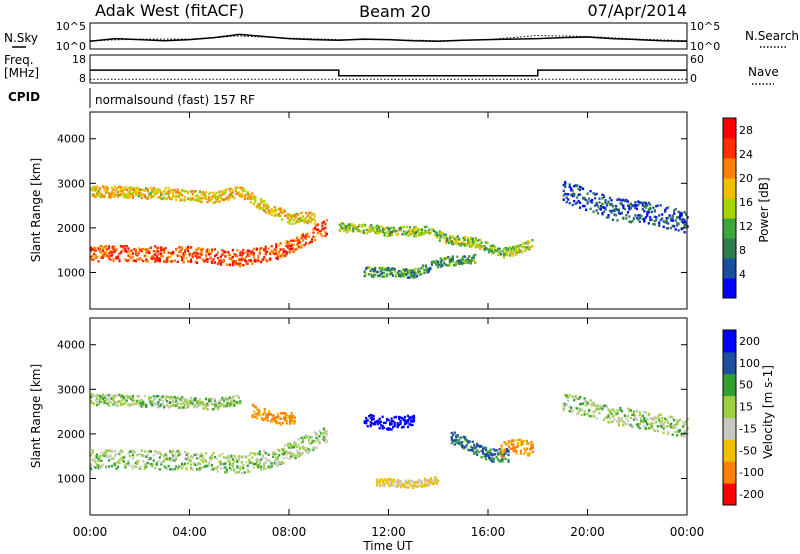 This screenshot has height=554, width=800. I want to click on freq-unit: [MHz], so click(21, 73).